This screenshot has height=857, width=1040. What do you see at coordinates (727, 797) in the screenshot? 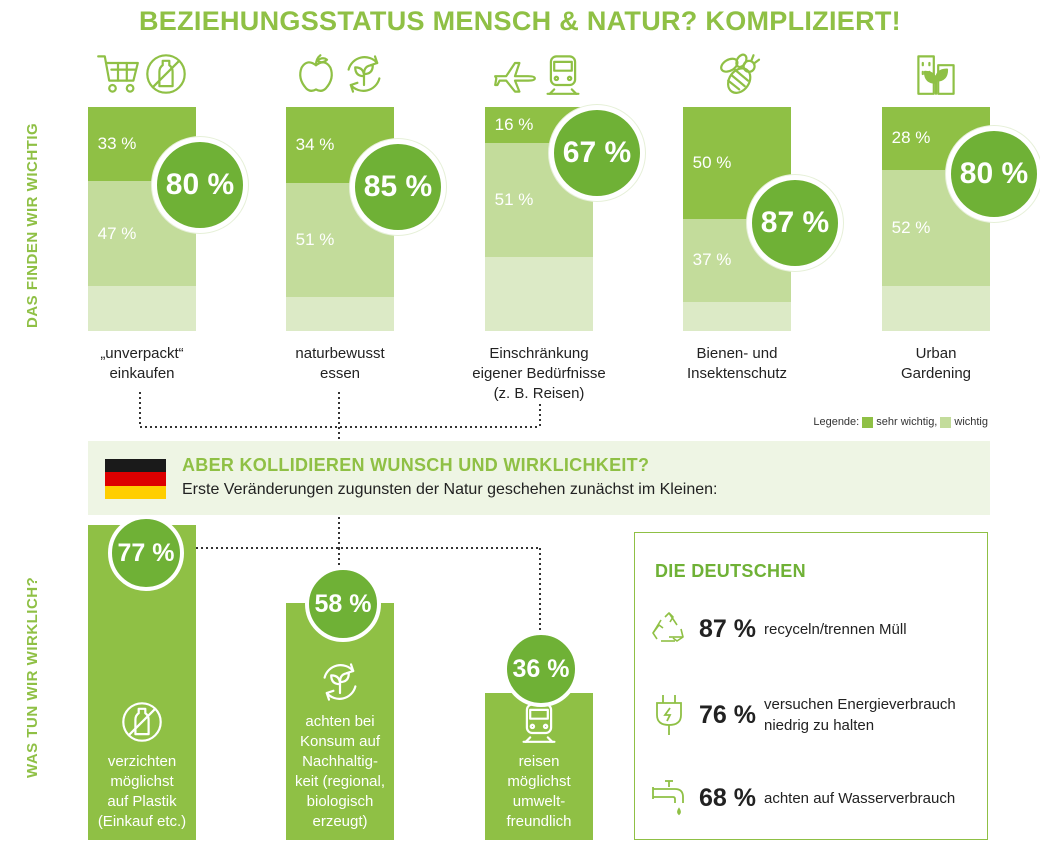
I see `stat-water-value: 68 %` at bounding box center [727, 797].